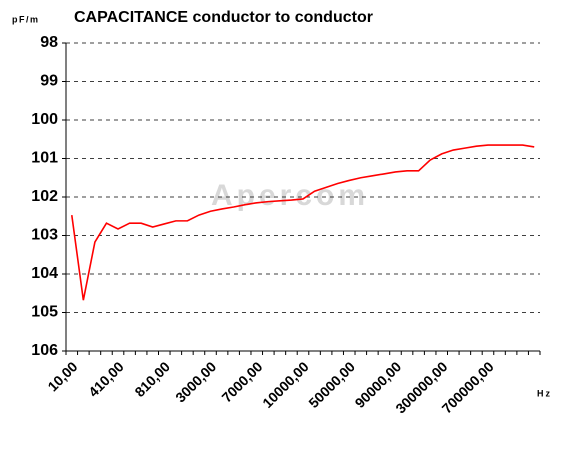 This screenshot has width=567, height=456. Describe the element at coordinates (44, 350) in the screenshot. I see `y-tick-label: 106` at that location.